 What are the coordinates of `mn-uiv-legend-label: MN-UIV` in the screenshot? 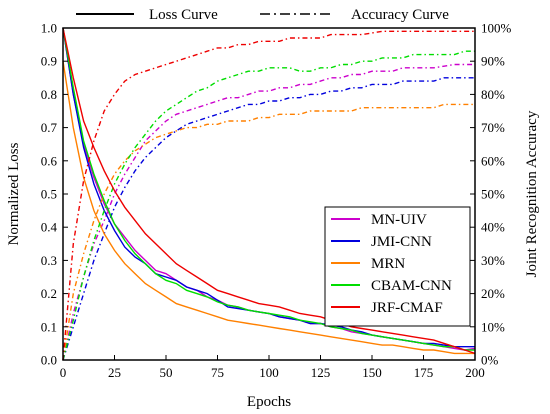 It's located at (399, 220).